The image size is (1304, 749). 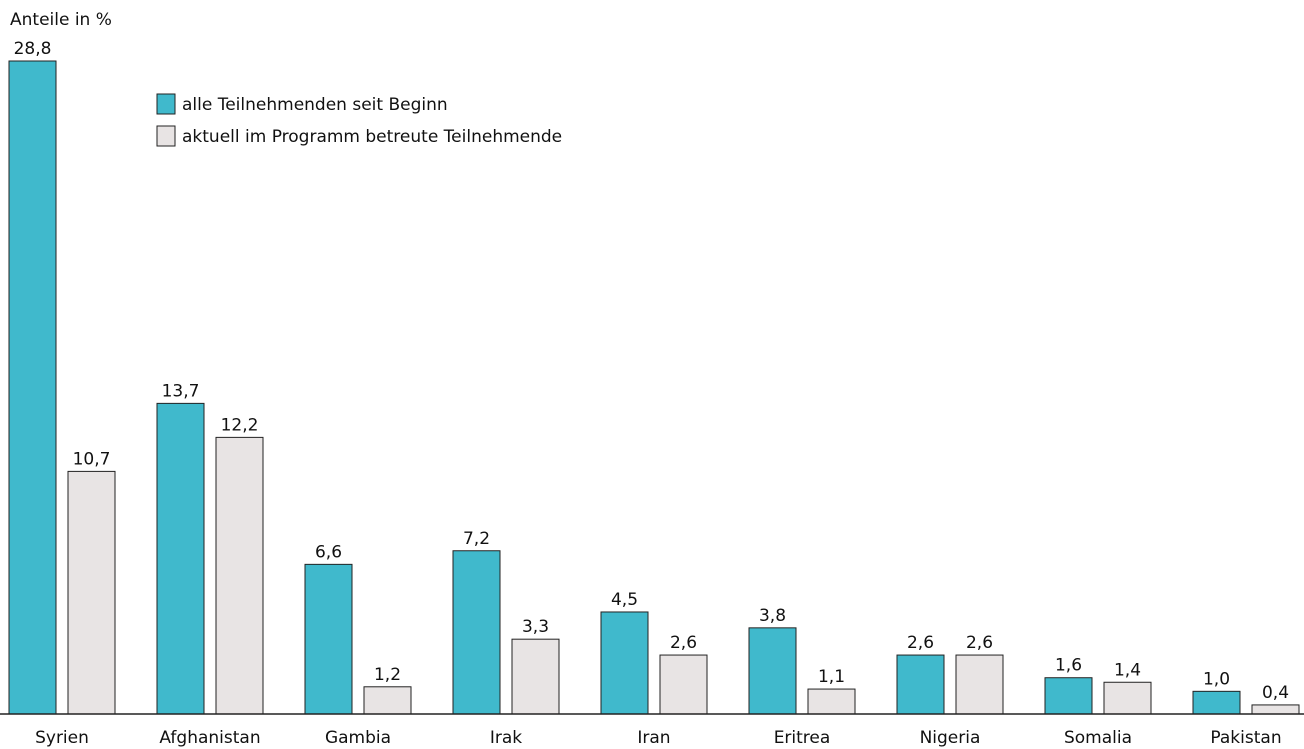 I want to click on value-label: 7,2, so click(x=476, y=539).